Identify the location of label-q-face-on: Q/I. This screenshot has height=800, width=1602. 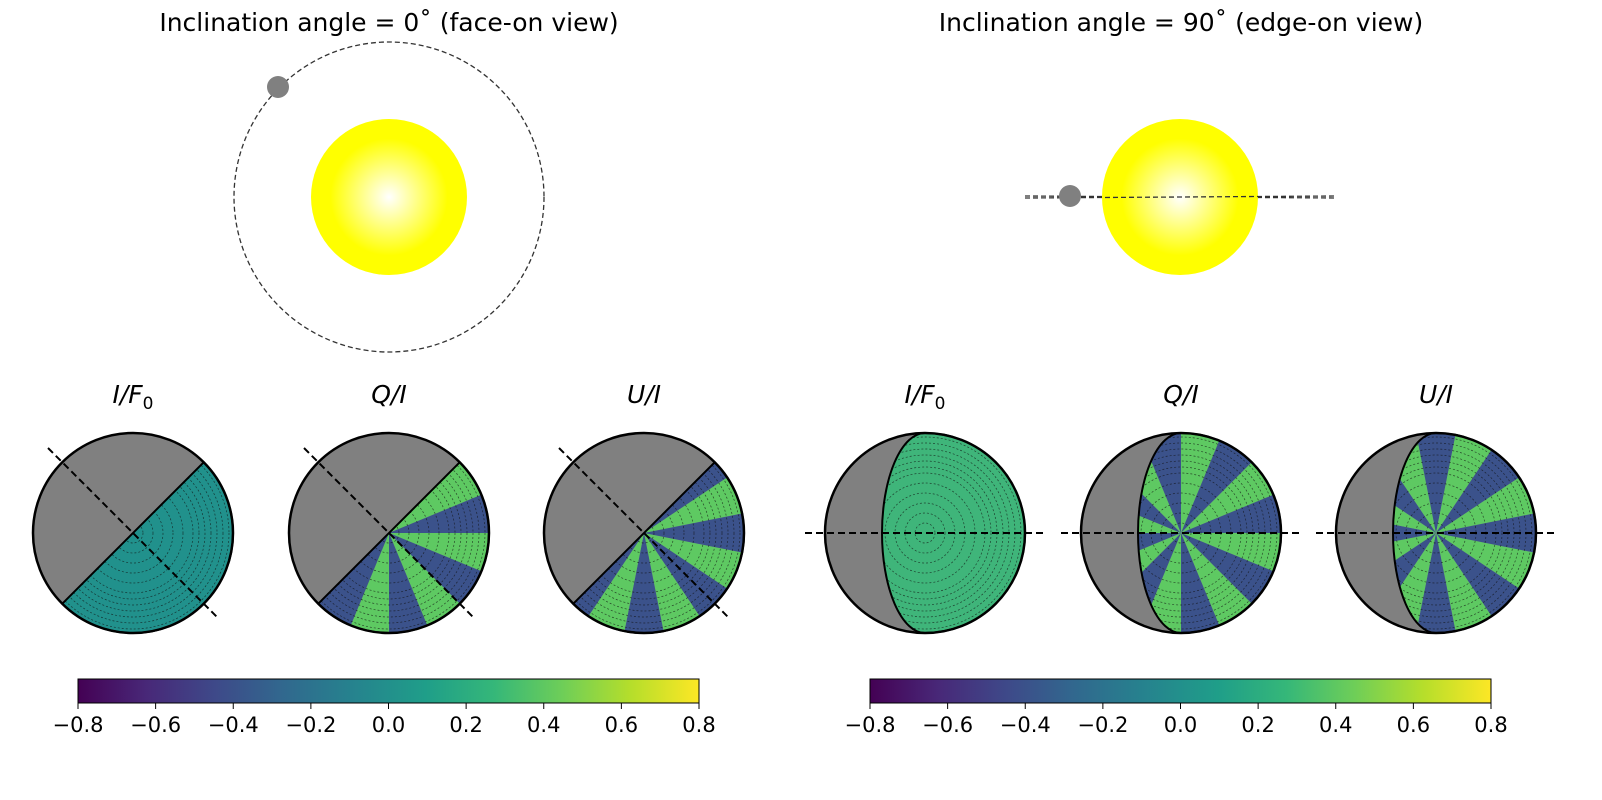
(388, 394).